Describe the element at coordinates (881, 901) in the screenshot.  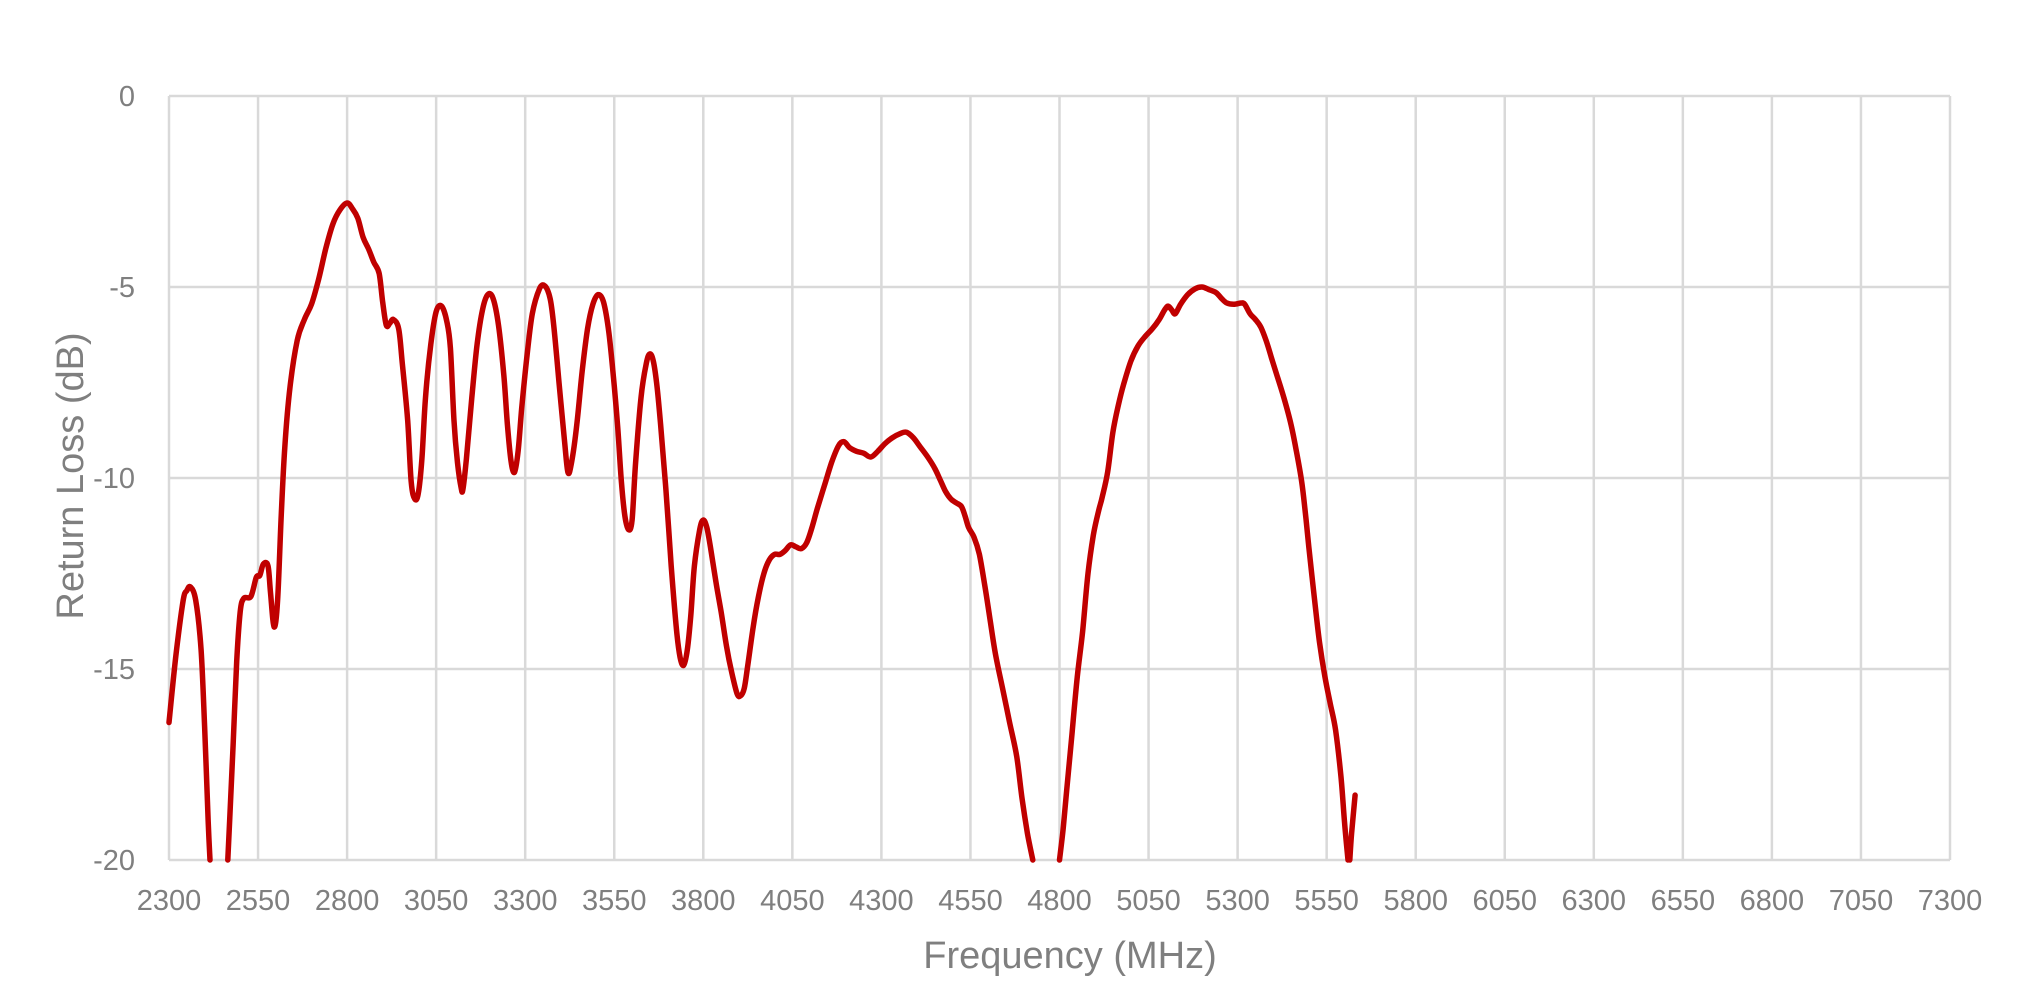
I see `x-tick-label: 4300` at that location.